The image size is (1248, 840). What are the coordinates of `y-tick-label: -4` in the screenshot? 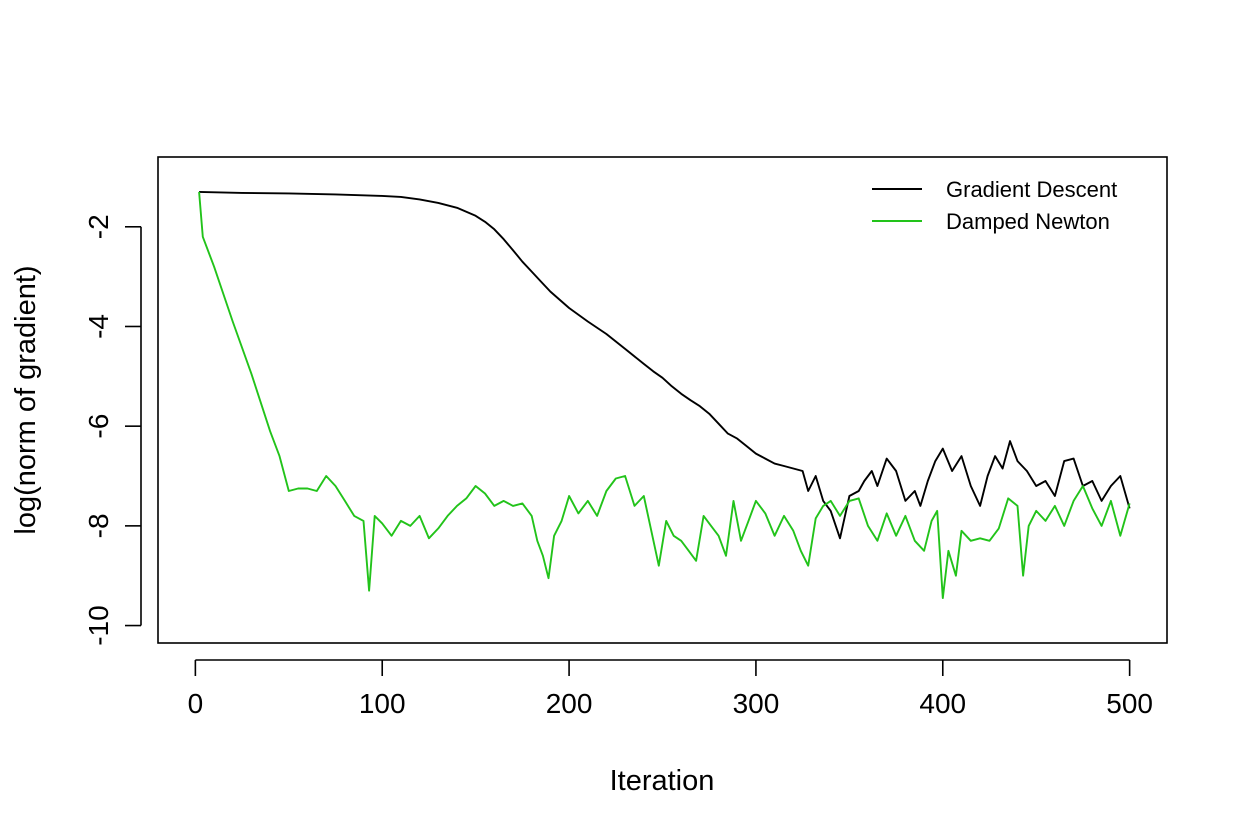 It's located at (98, 326).